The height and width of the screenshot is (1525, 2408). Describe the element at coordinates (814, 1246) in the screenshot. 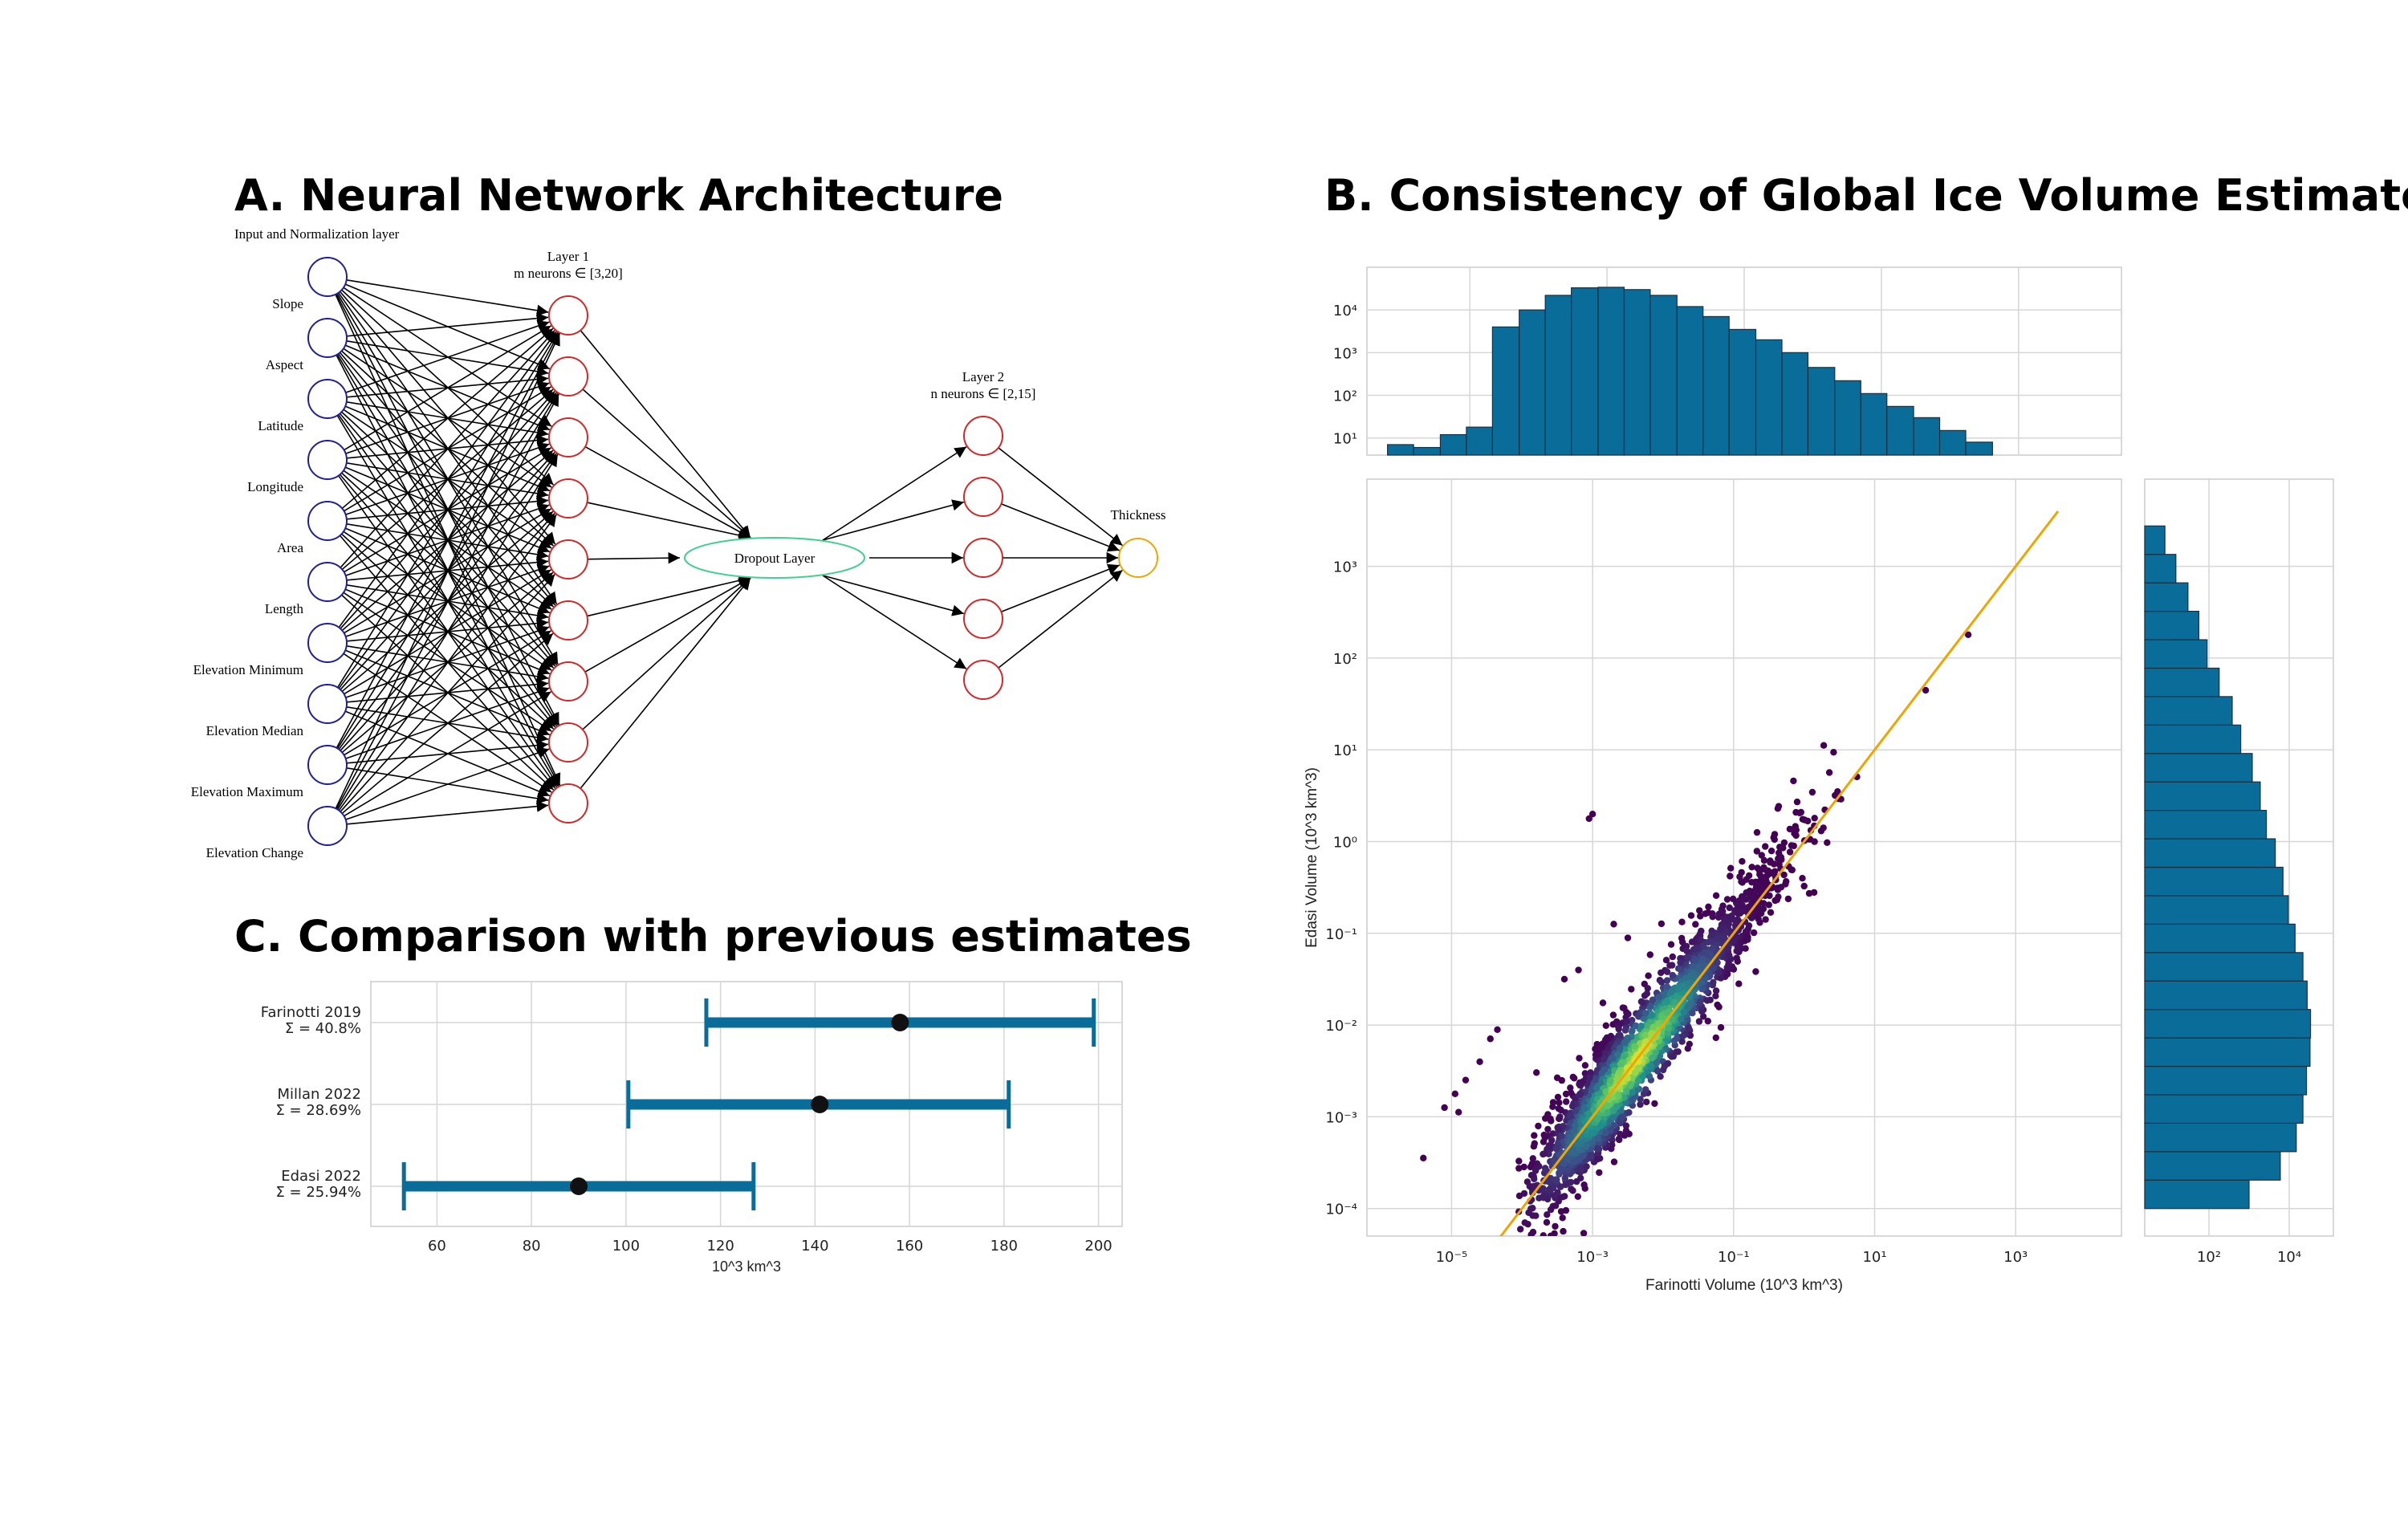

I see `x-tick-label: 140` at that location.